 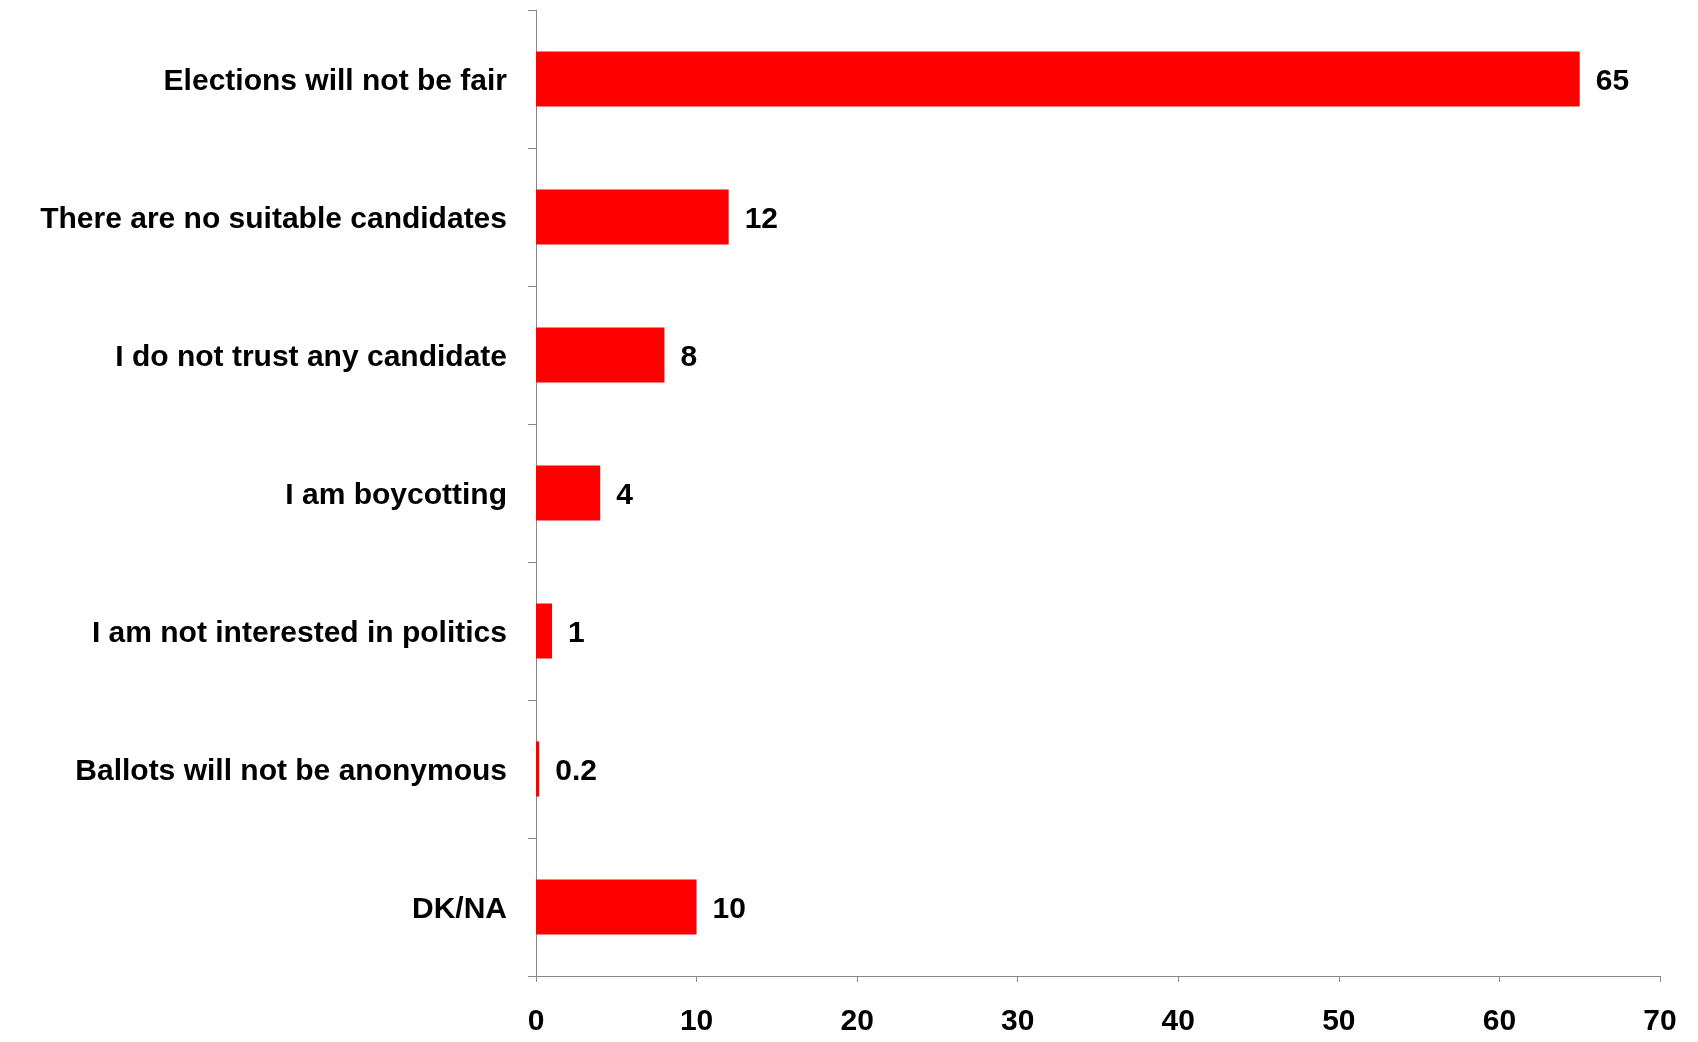 I want to click on x-tick-label: 0, so click(x=536, y=1019).